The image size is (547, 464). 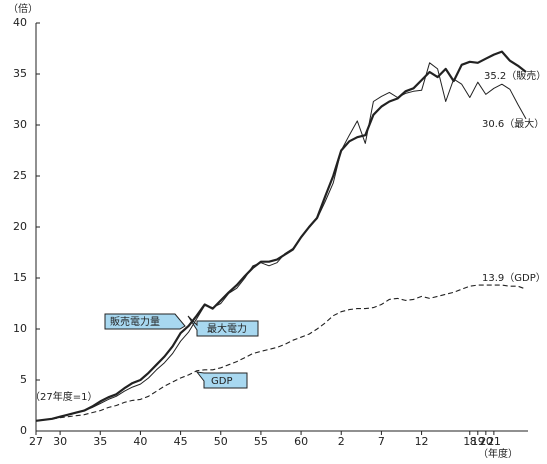 What do you see at coordinates (381, 441) in the screenshot?
I see `x-tick-label: 7` at bounding box center [381, 441].